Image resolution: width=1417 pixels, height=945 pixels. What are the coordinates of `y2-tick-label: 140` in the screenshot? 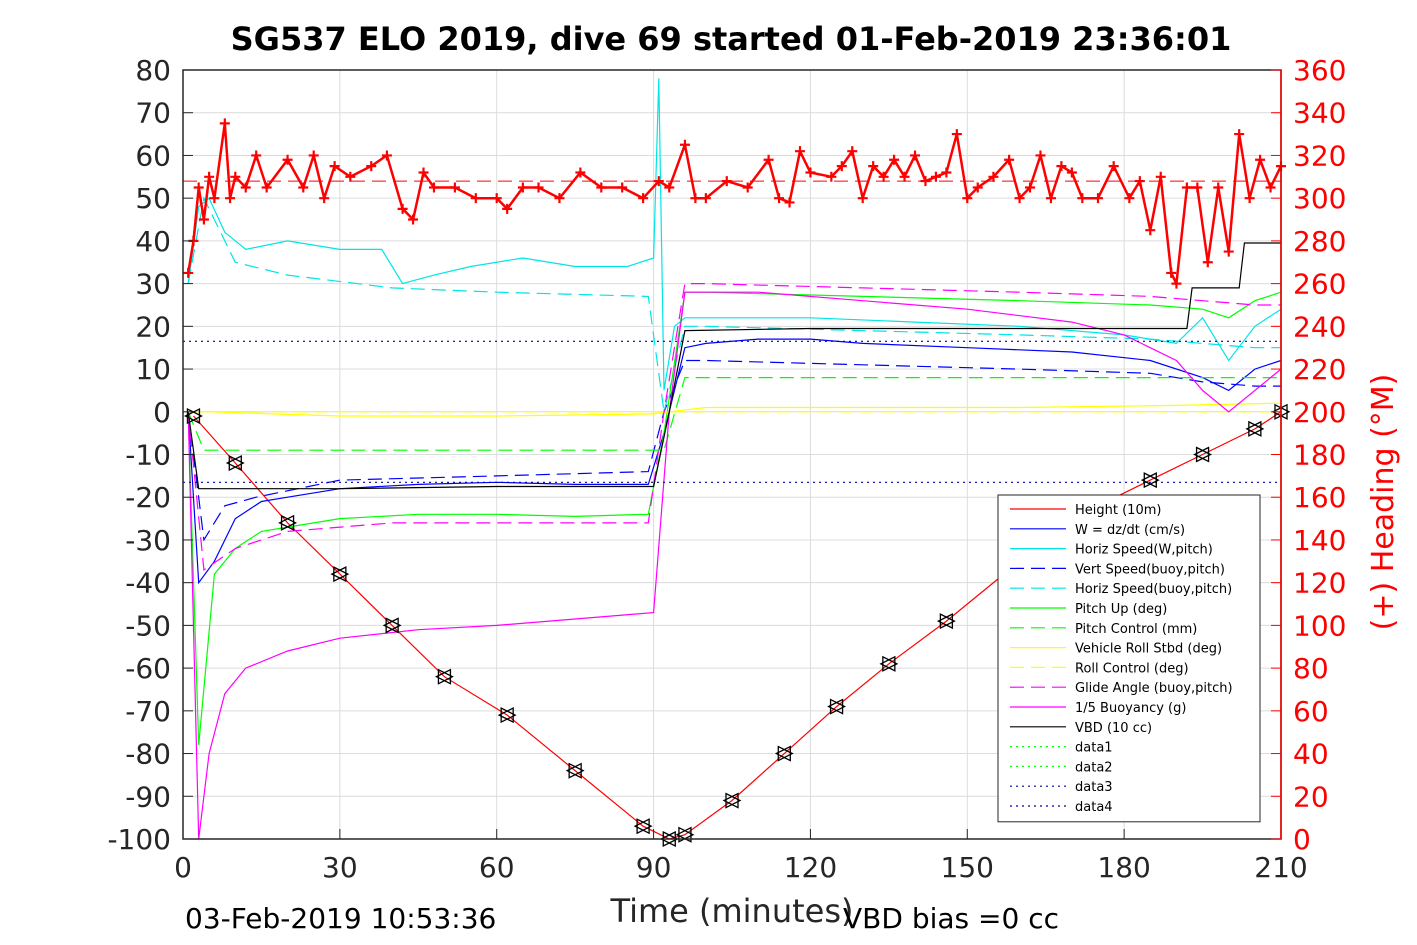 It's located at (1319, 540).